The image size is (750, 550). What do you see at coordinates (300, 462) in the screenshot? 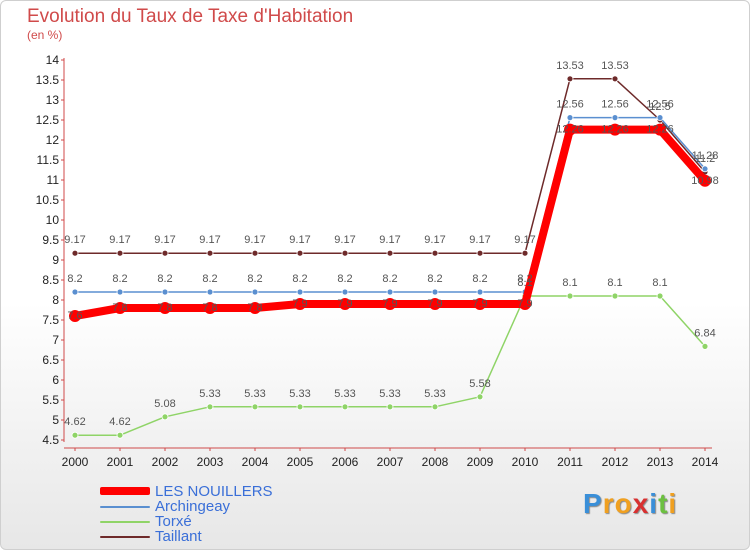
I see `x-tick-label: 2005` at bounding box center [300, 462].